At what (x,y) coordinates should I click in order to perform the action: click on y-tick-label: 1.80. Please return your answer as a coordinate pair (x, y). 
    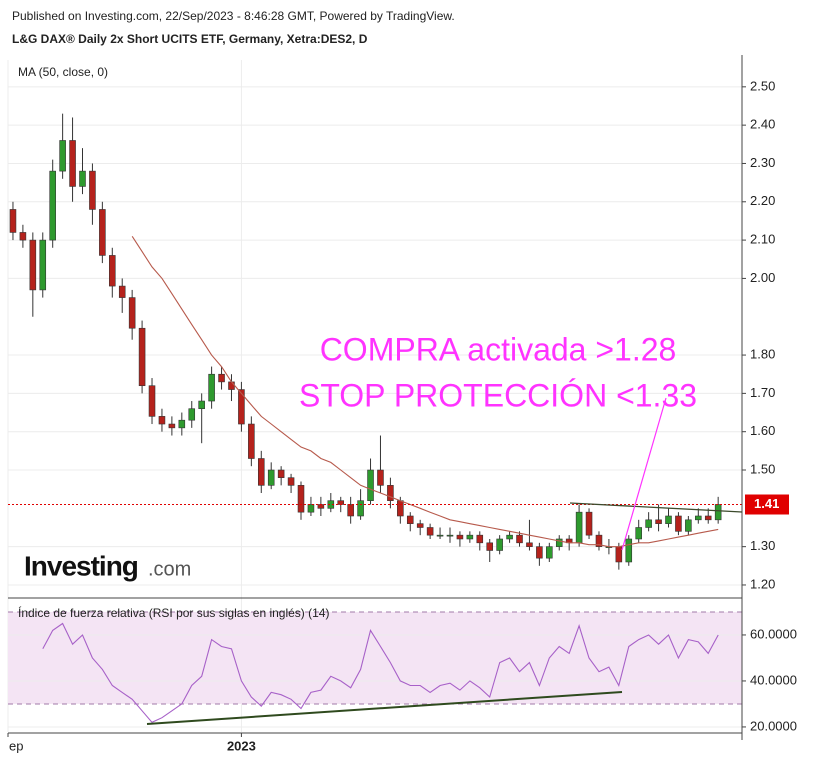
    Looking at the image, I should click on (762, 353).